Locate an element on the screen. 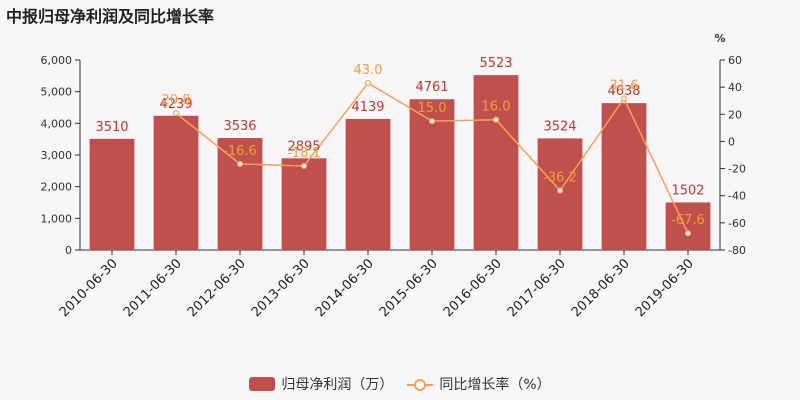 The image size is (800, 400). x-tick-label: 2010-06-30 is located at coordinates (89, 288).